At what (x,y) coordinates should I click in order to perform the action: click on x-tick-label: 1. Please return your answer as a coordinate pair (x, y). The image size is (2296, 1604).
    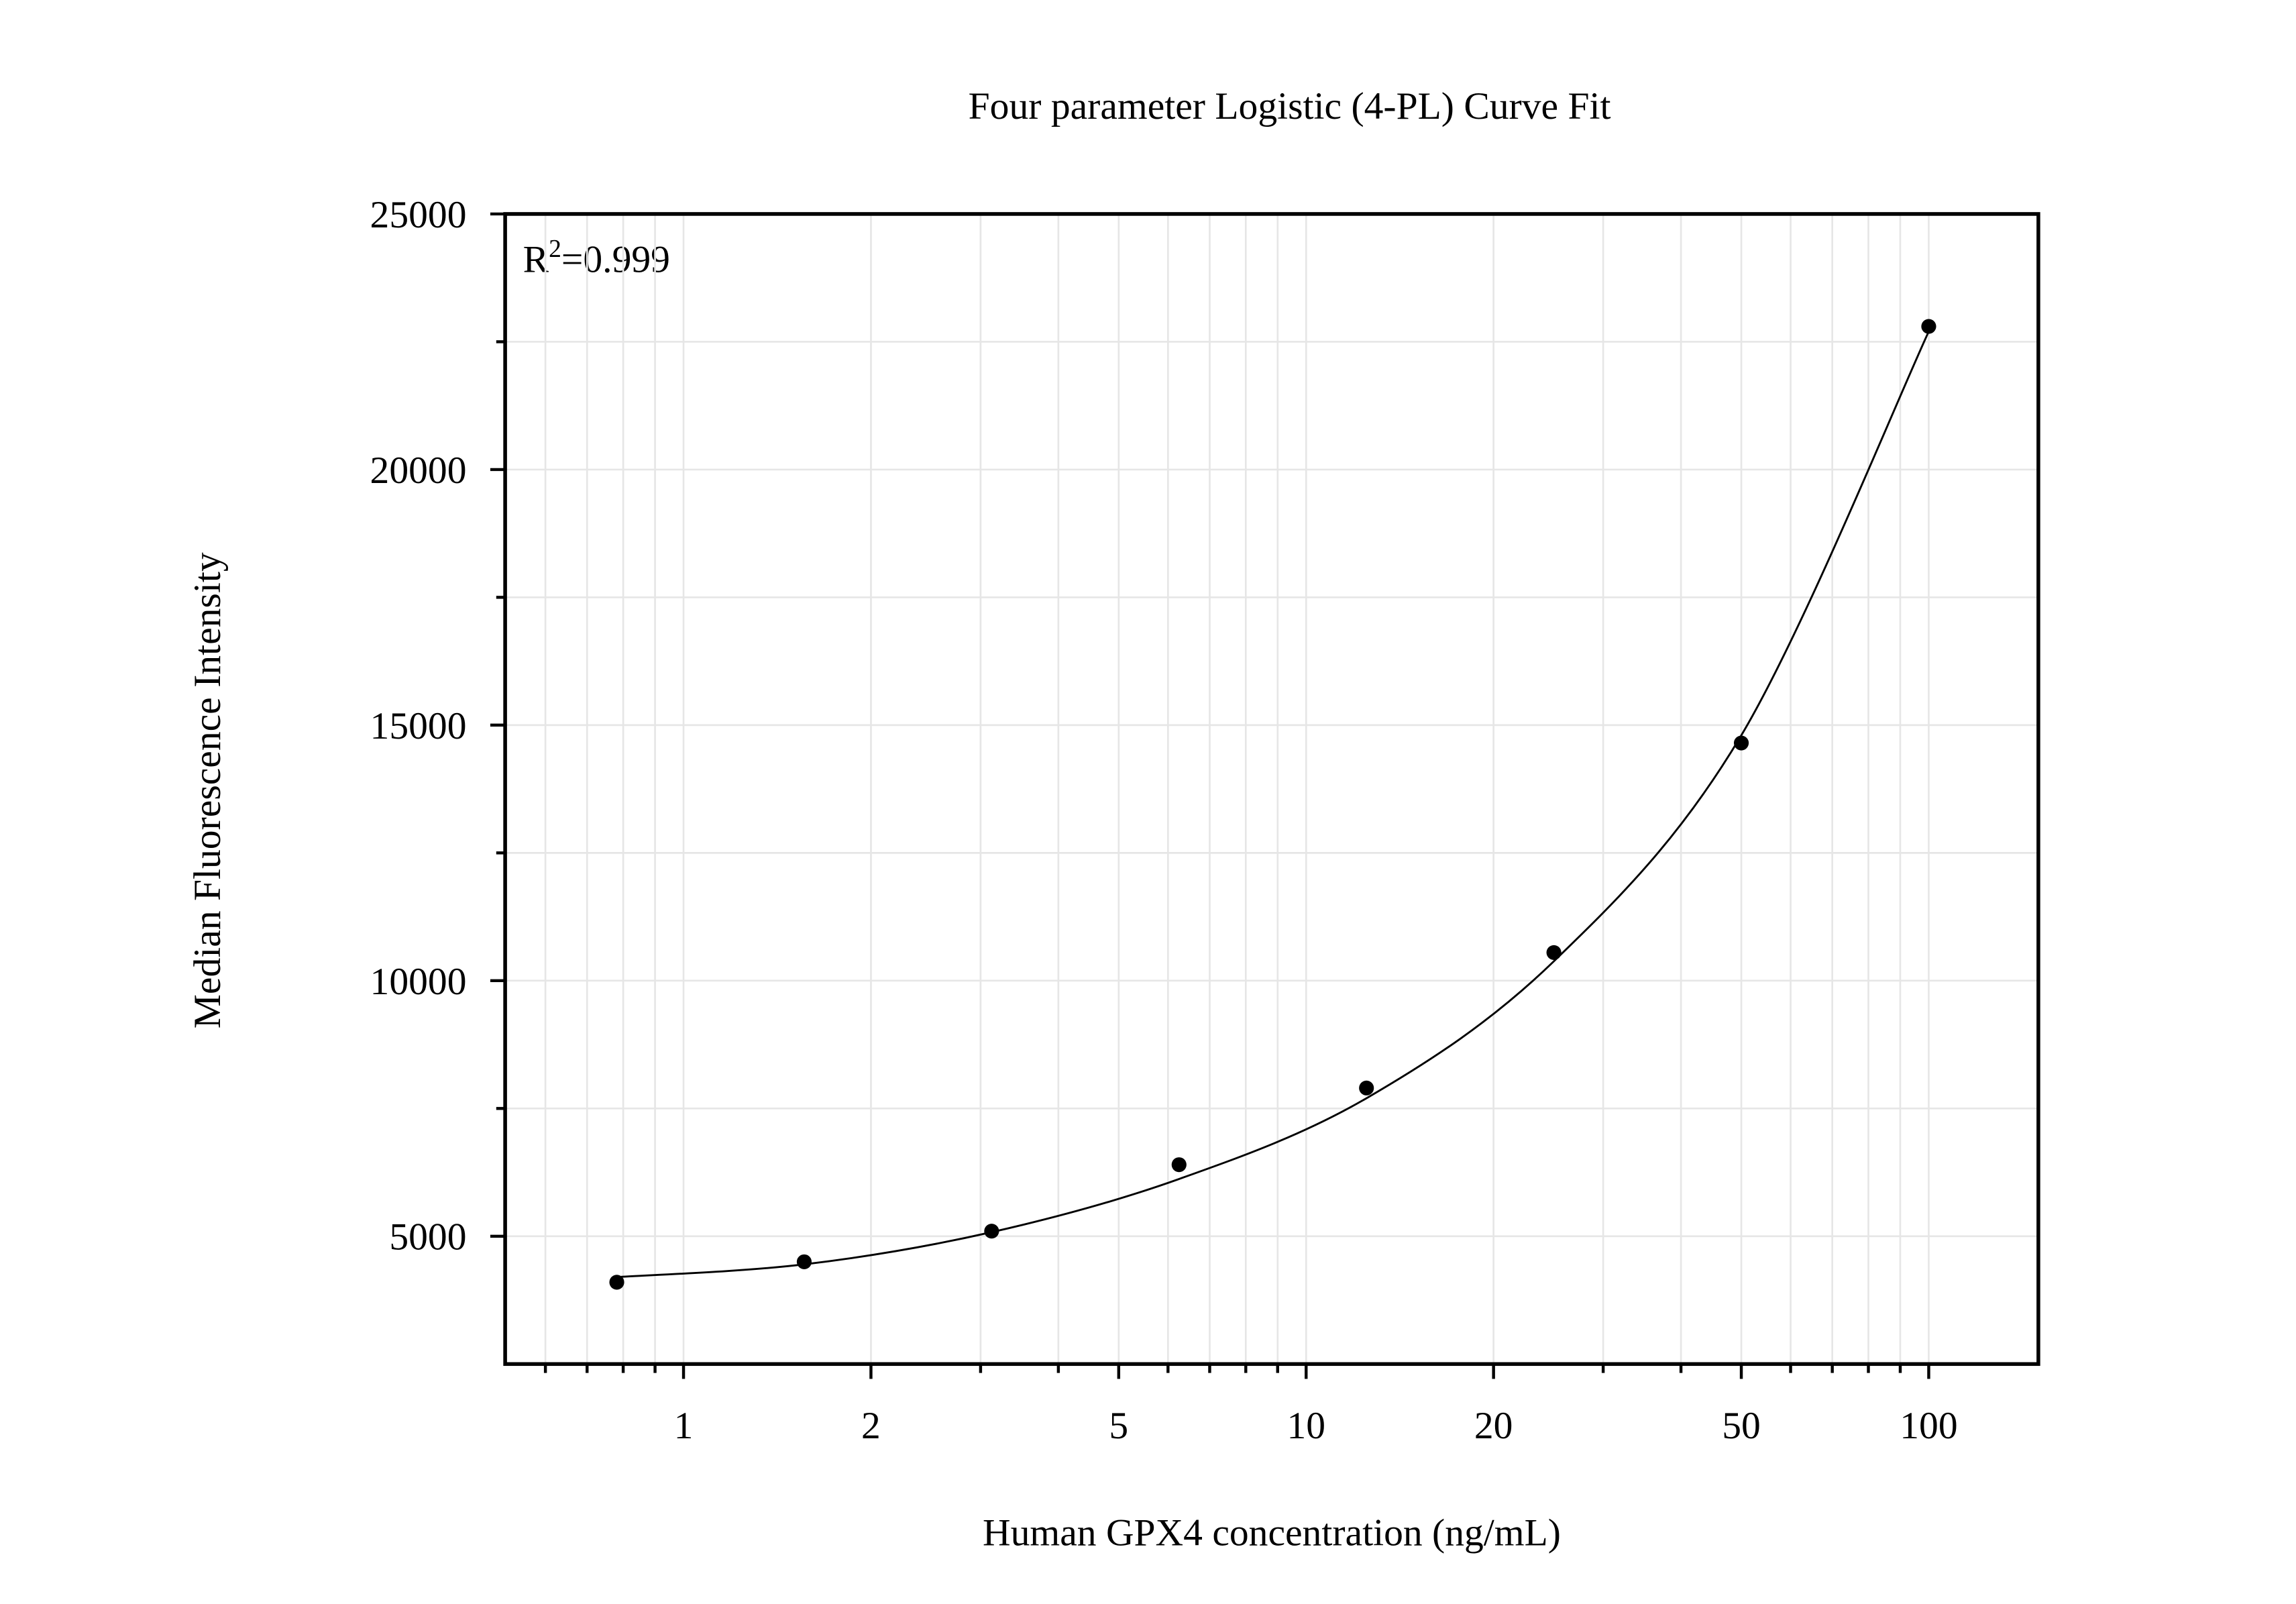
    Looking at the image, I should click on (684, 1426).